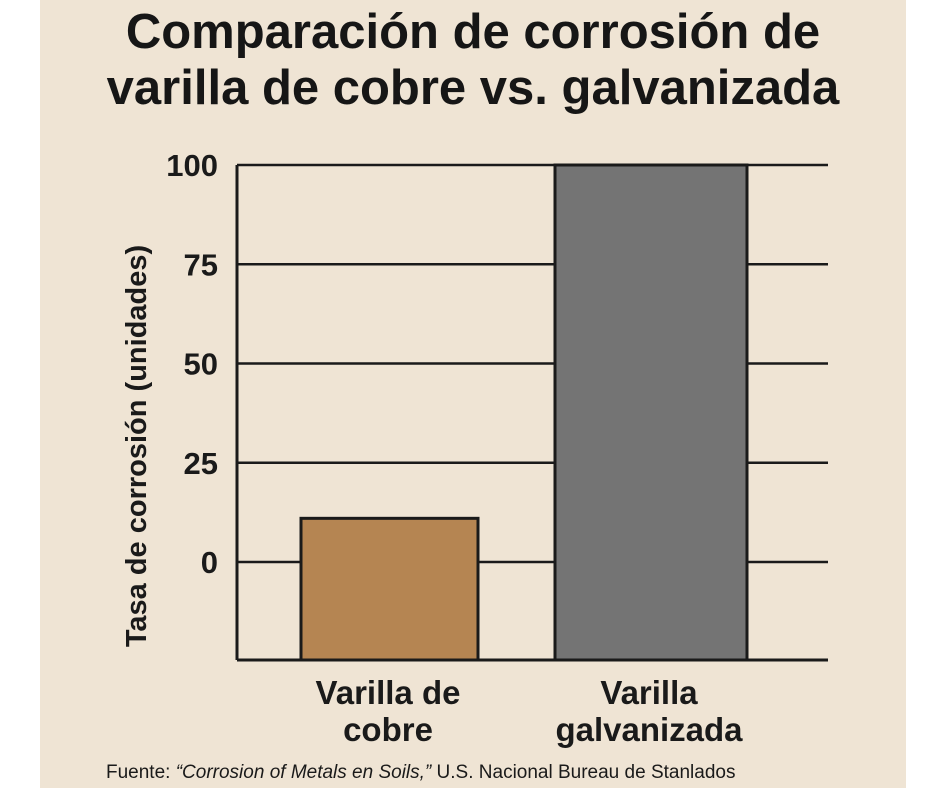  I want to click on y-axis-label: Tasa de corrosión (unidades), so click(137, 446).